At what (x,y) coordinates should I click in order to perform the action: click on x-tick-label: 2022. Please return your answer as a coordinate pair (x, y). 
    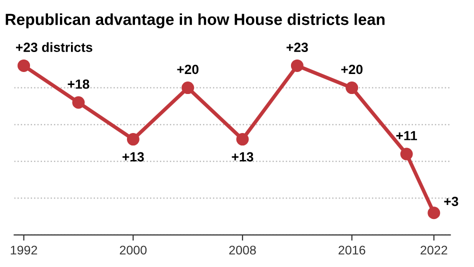
    Looking at the image, I should click on (434, 250).